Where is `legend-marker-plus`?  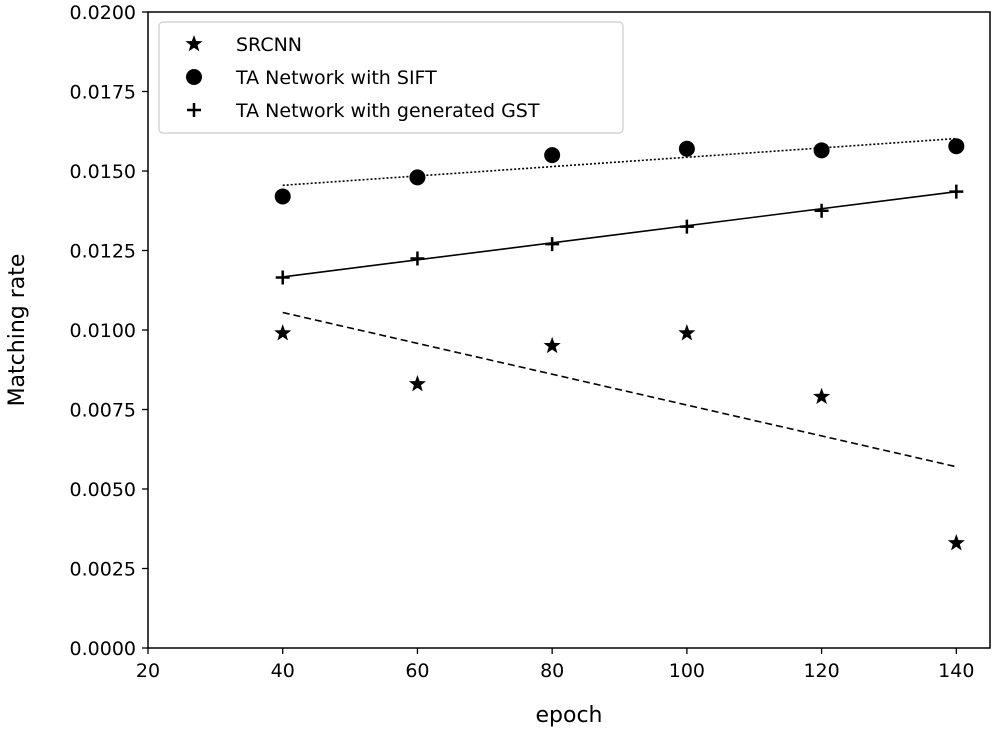
legend-marker-plus is located at coordinates (194, 110).